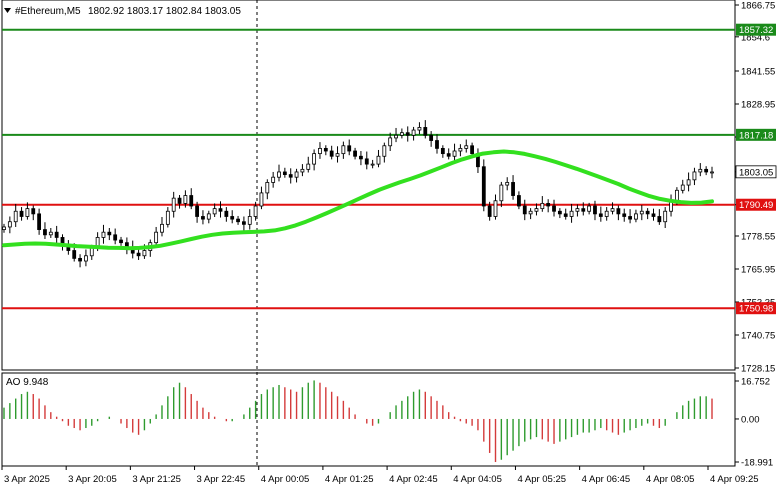 This screenshot has width=781, height=494. Describe the element at coordinates (750, 419) in the screenshot. I see `ao-axis-label: 0.00` at that location.